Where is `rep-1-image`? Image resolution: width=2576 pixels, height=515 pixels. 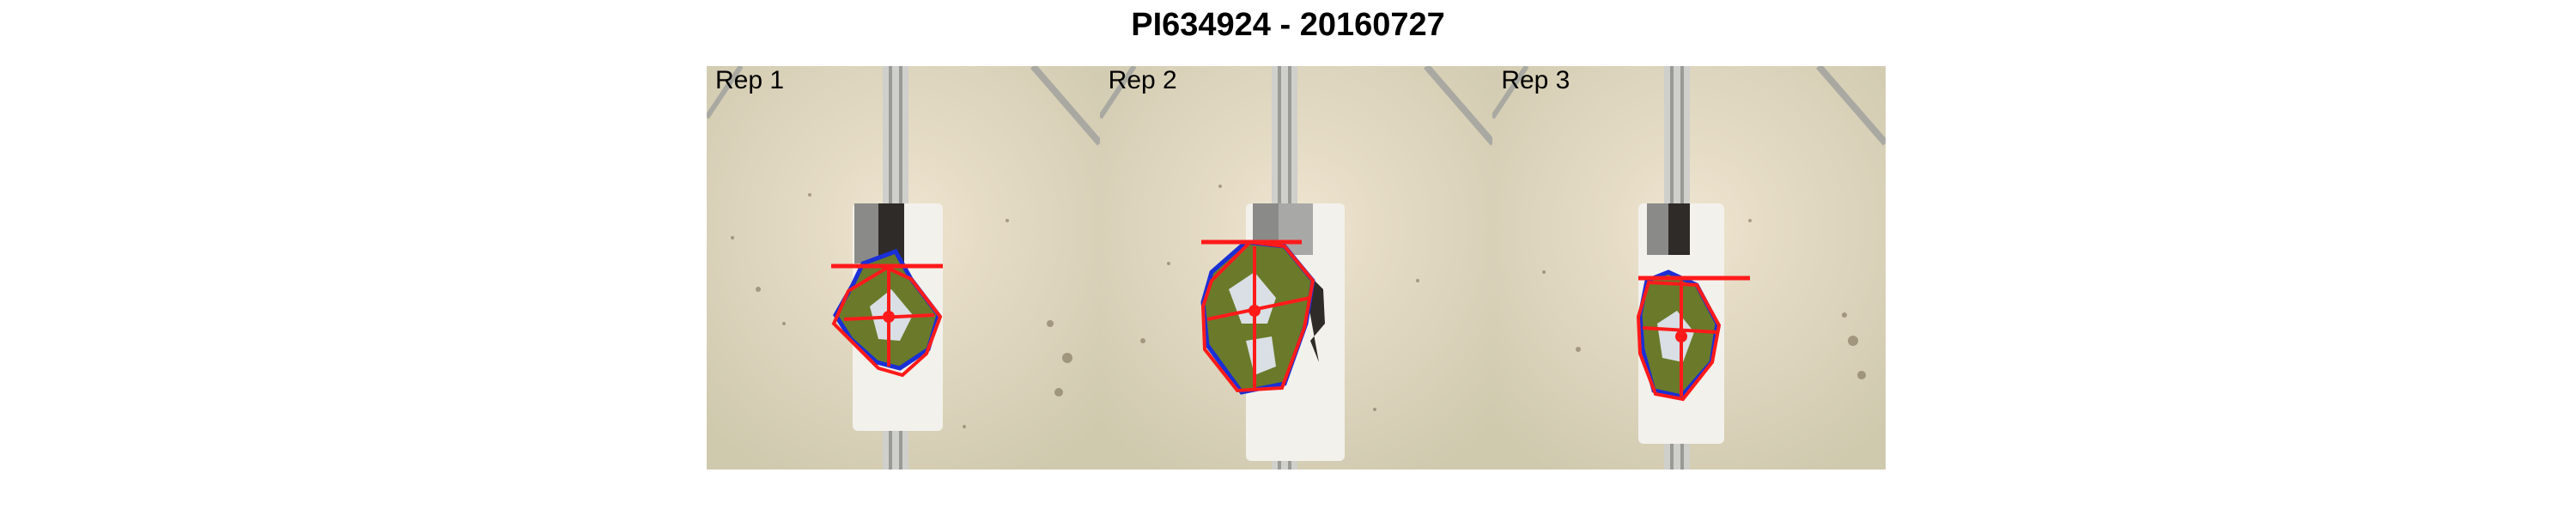
rep-1-image is located at coordinates (903, 268).